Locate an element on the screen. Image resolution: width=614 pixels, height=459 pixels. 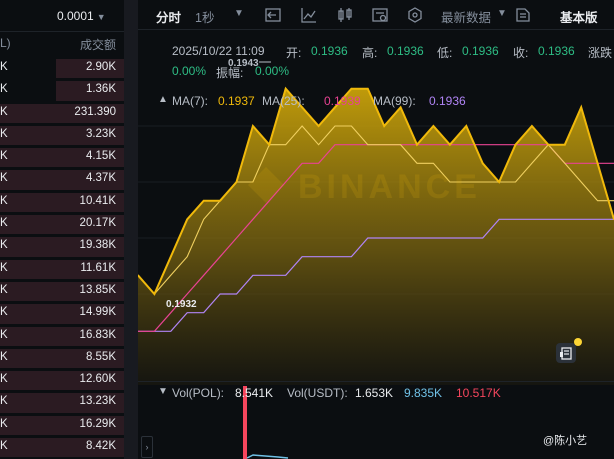
amplitude-label: 振幅: is located at coordinates (230, 73).